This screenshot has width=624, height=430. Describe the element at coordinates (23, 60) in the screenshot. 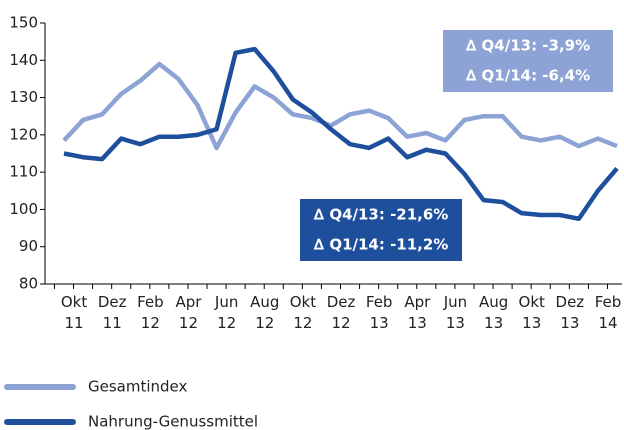

I see `y-tick-label: 140` at that location.